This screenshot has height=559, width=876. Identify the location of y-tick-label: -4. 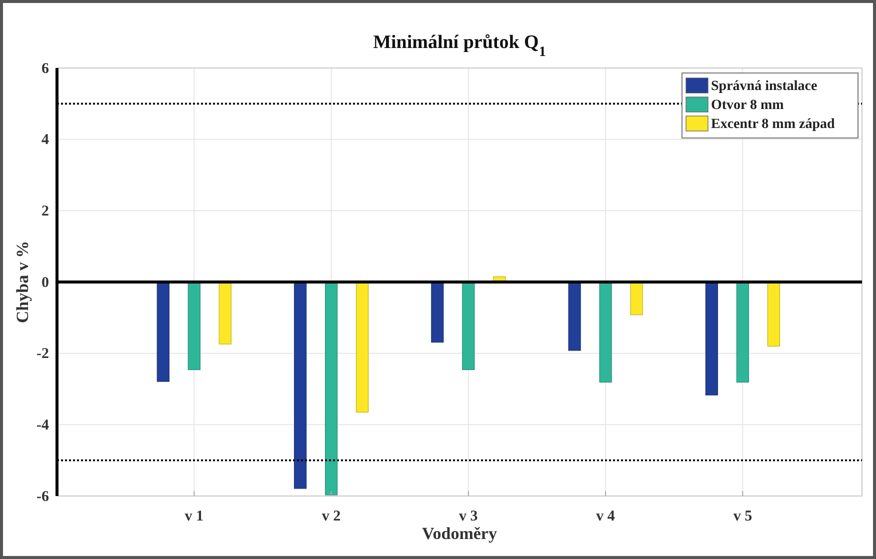
(43, 425).